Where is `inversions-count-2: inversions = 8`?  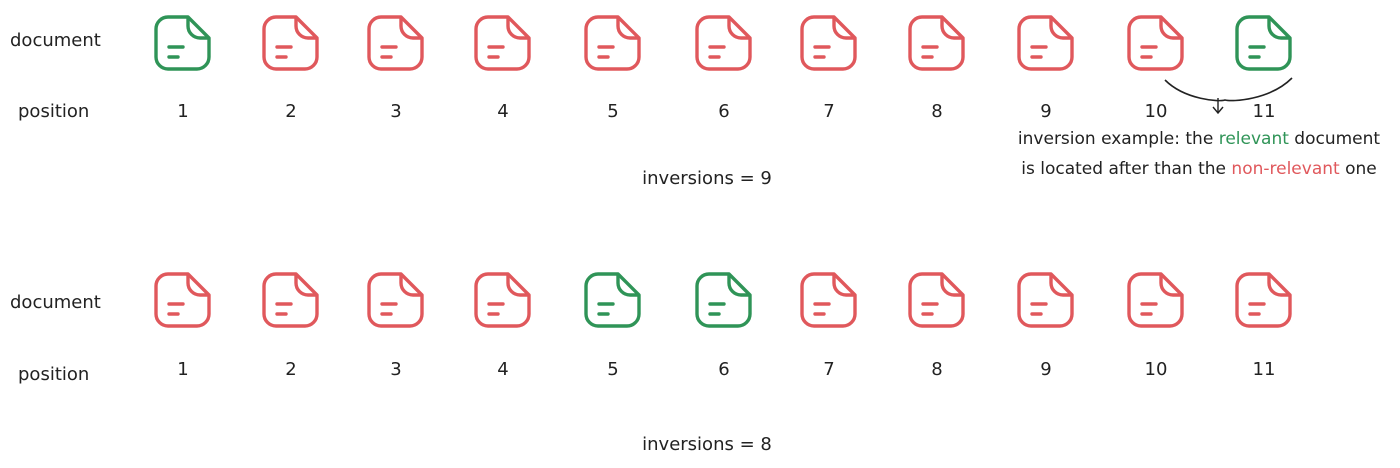
inversions-count-2: inversions = 8 is located at coordinates (707, 444).